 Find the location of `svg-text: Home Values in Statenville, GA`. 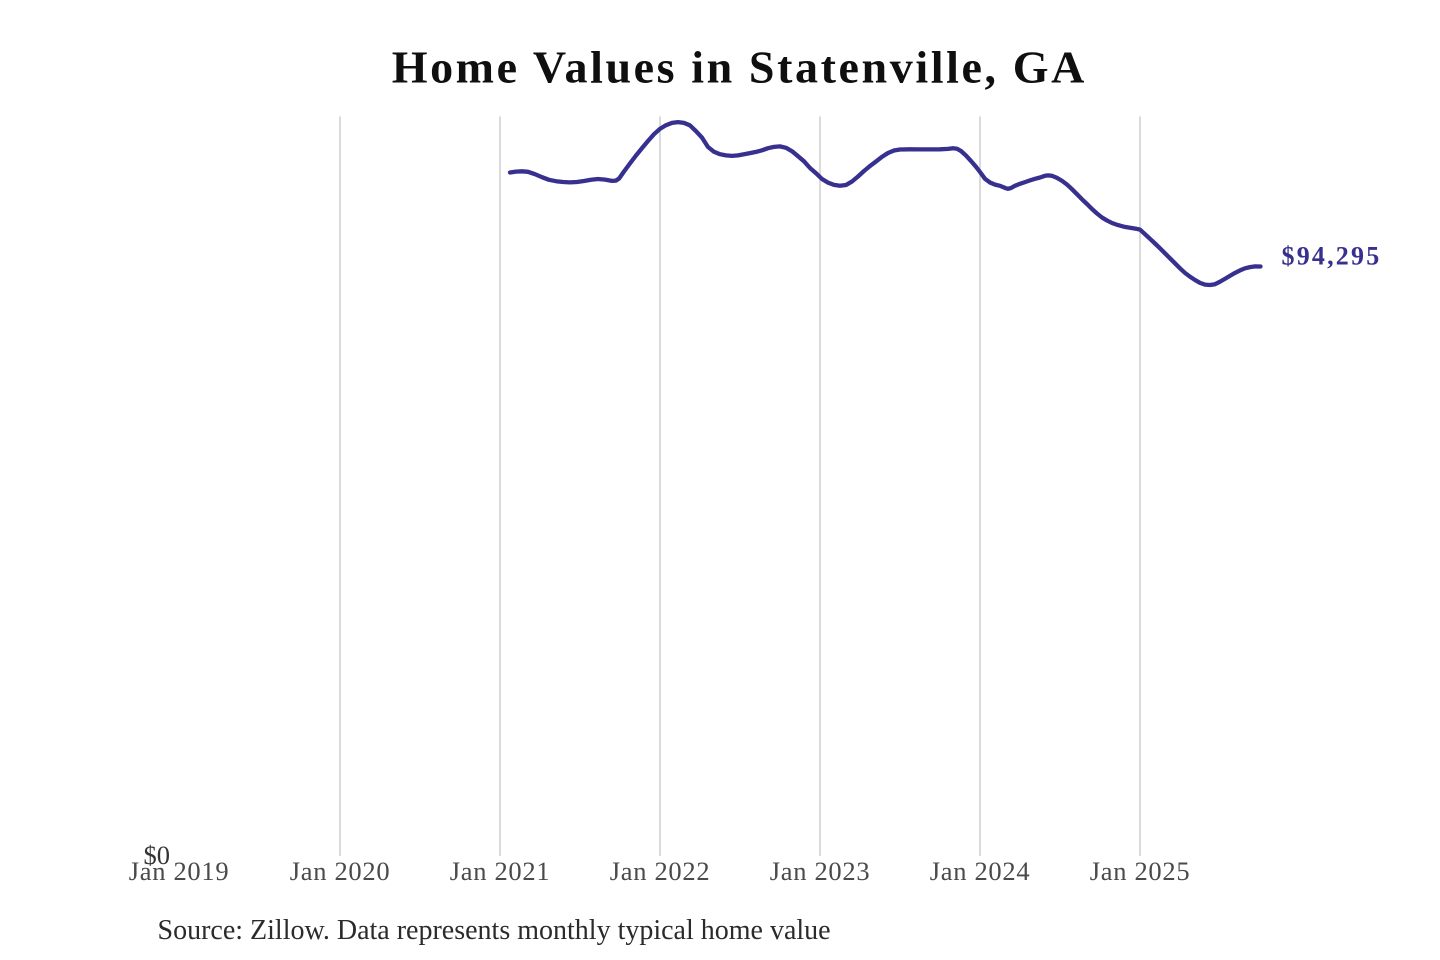

svg-text: Home Values in Statenville, GA is located at coordinates (739, 67).